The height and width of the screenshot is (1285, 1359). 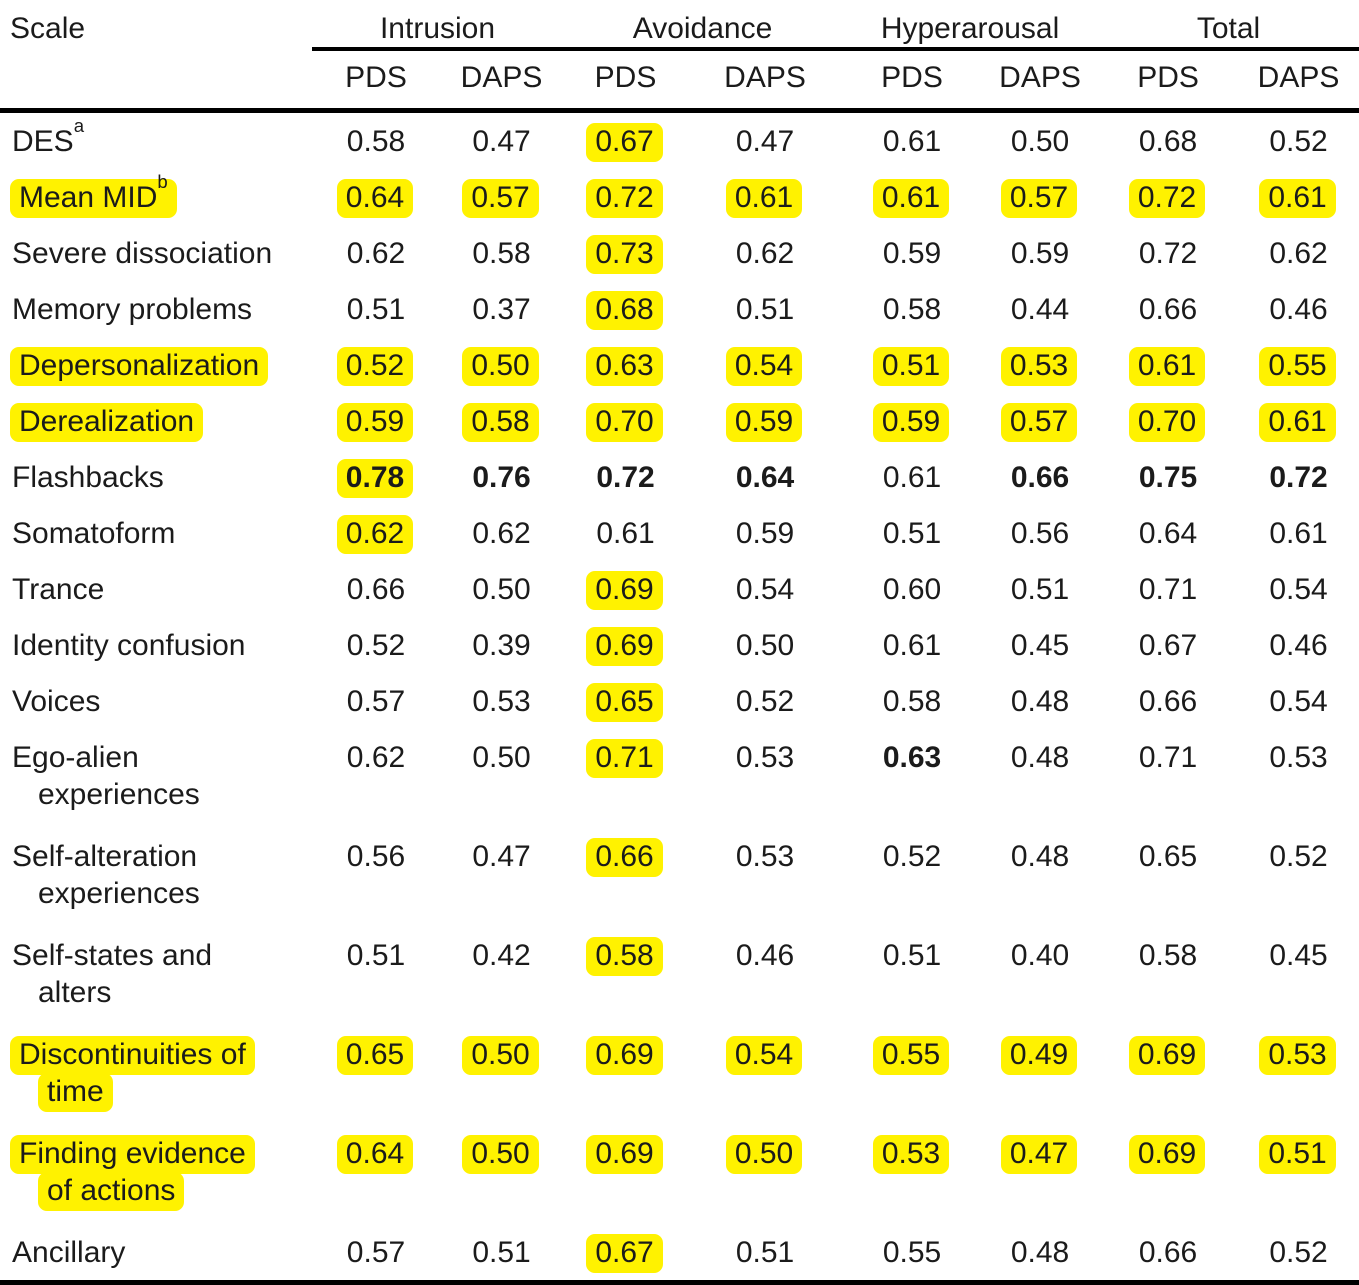 What do you see at coordinates (1298, 589) in the screenshot?
I see `cell-value: 0.54` at bounding box center [1298, 589].